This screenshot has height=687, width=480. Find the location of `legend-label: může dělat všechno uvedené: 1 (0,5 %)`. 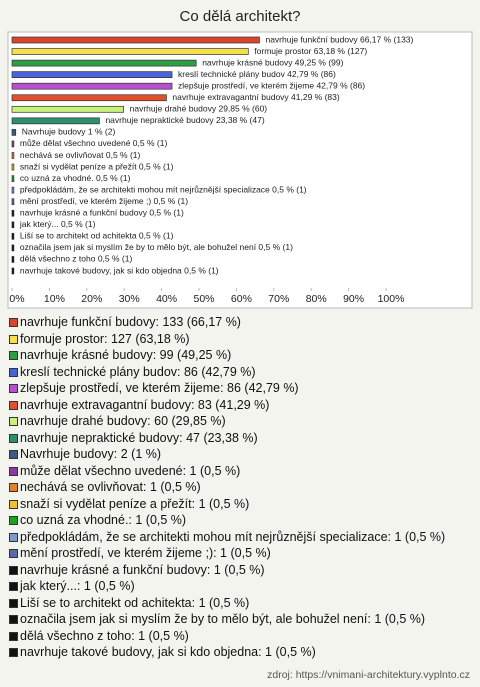

legend-label: může dělat všechno uvedené: 1 (0,5 %) is located at coordinates (130, 470).